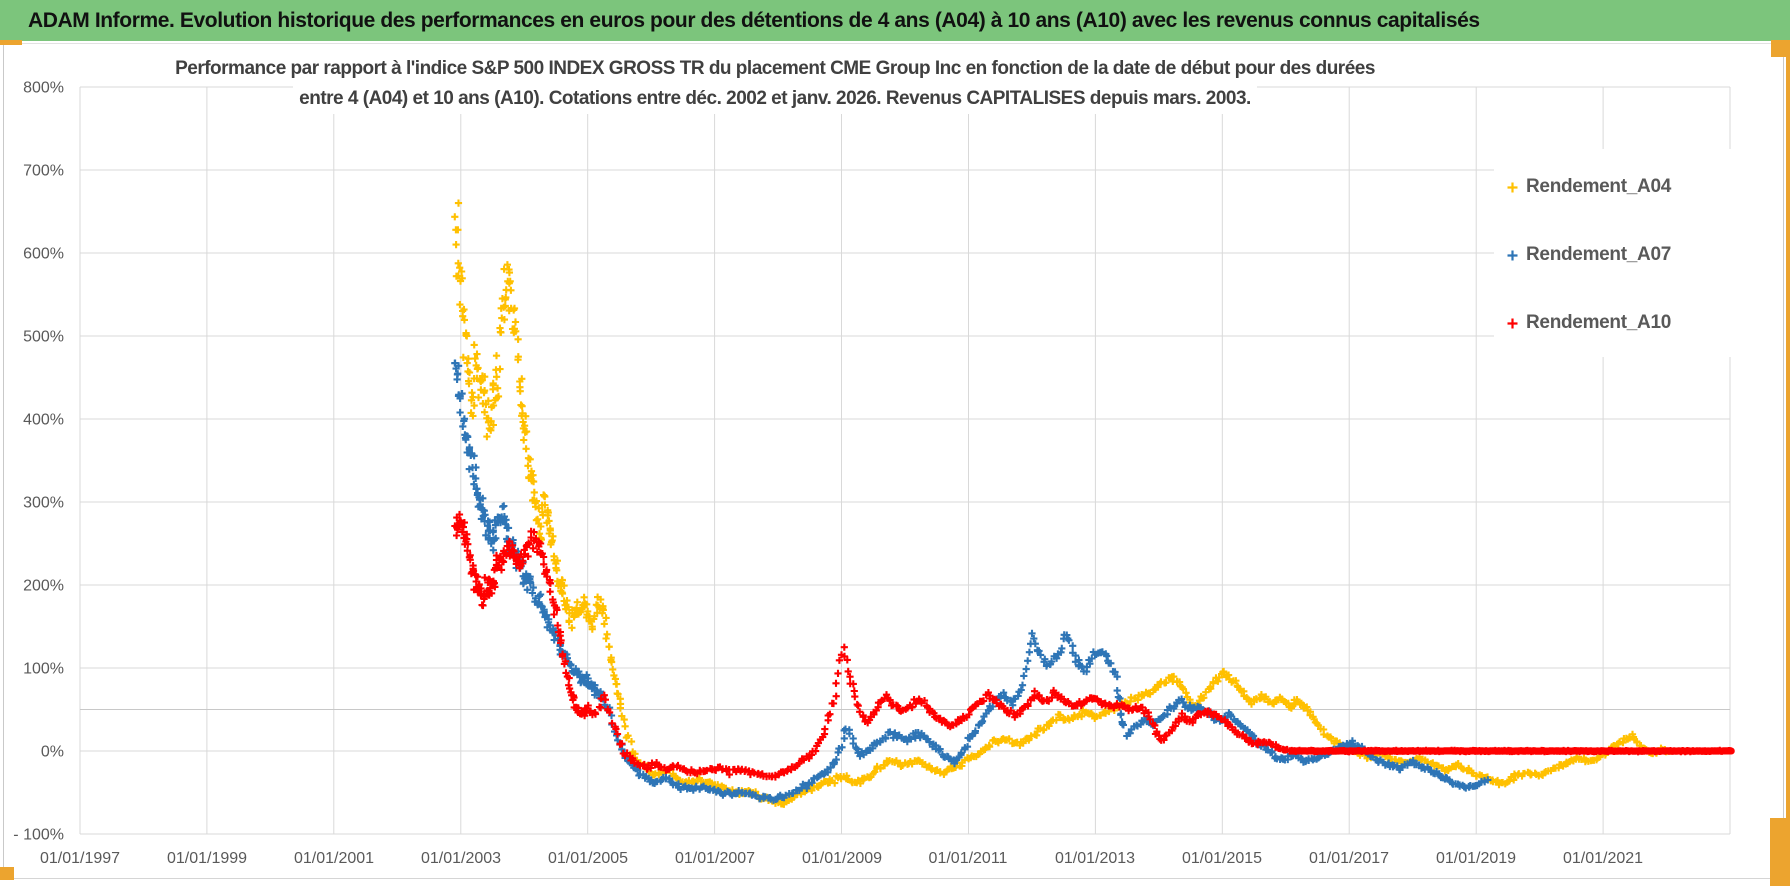  Describe the element at coordinates (1788, 463) in the screenshot. I see `gold-accent-right-edge` at that location.